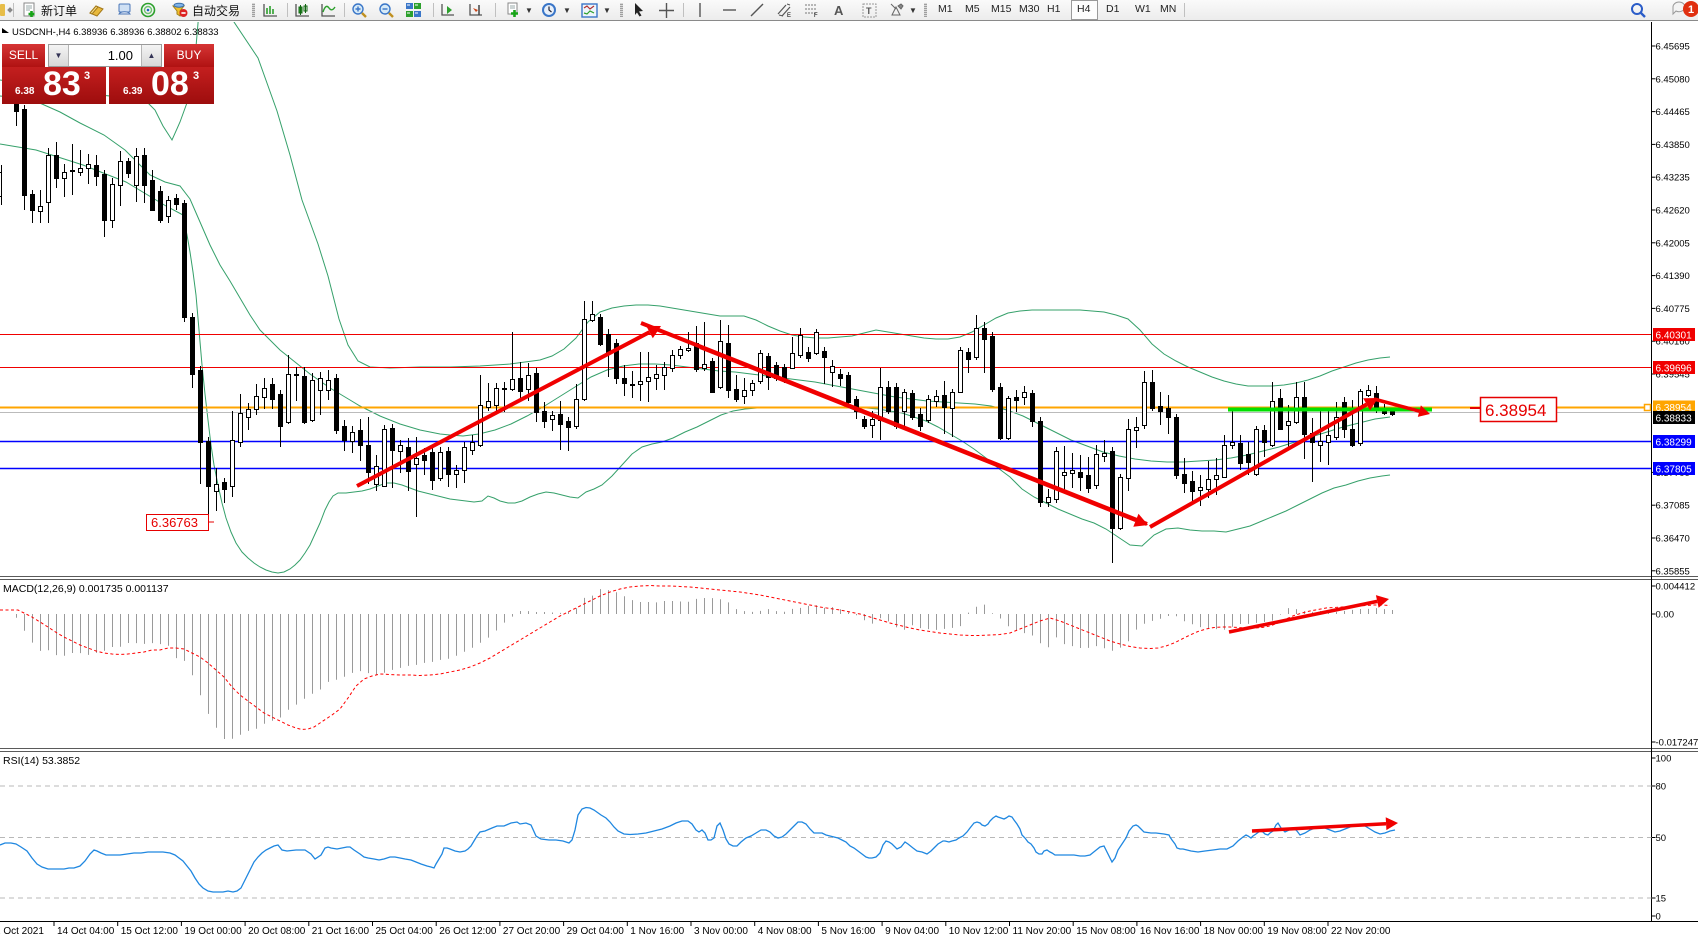 Image resolution: width=1698 pixels, height=939 pixels. What do you see at coordinates (22, 931) in the screenshot?
I see `svg-text: 2 Oct 2021` at bounding box center [22, 931].